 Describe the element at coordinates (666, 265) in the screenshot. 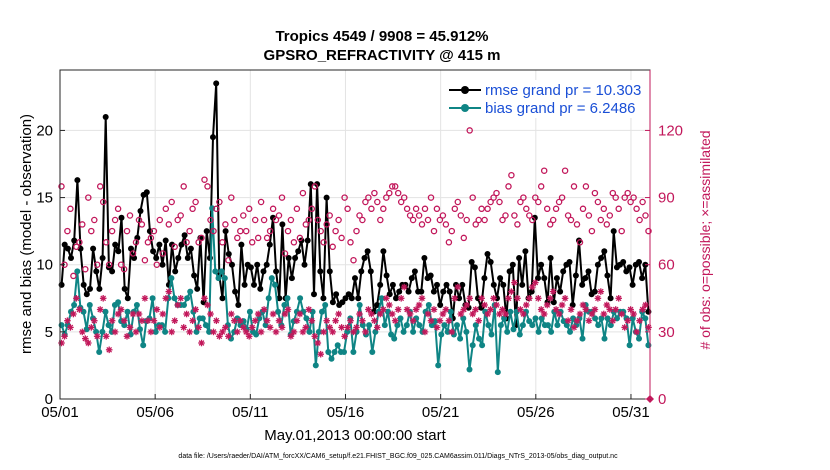

I see `y-right-tick-label: 60` at that location.